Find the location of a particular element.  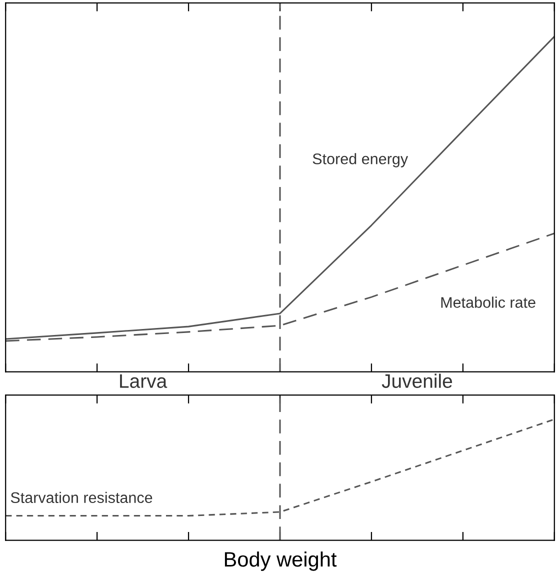

series-label: Metabolic rate is located at coordinates (488, 302).